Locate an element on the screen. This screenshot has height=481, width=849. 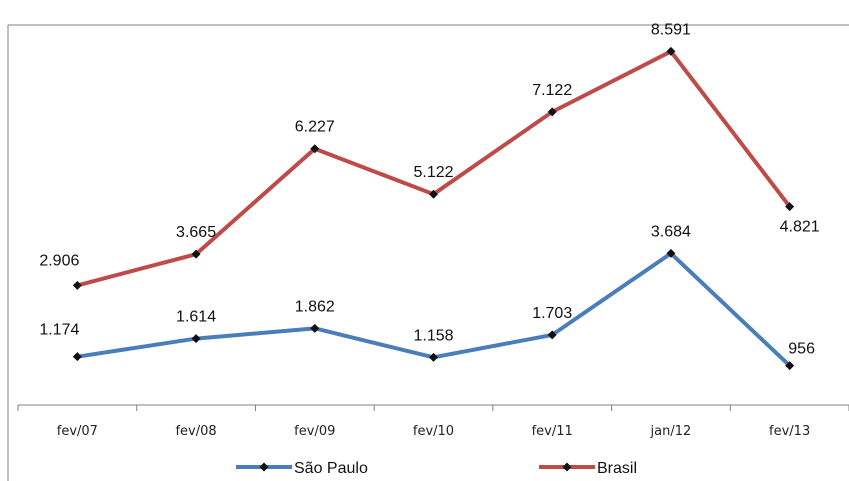
data-label: 7.122 is located at coordinates (552, 90).